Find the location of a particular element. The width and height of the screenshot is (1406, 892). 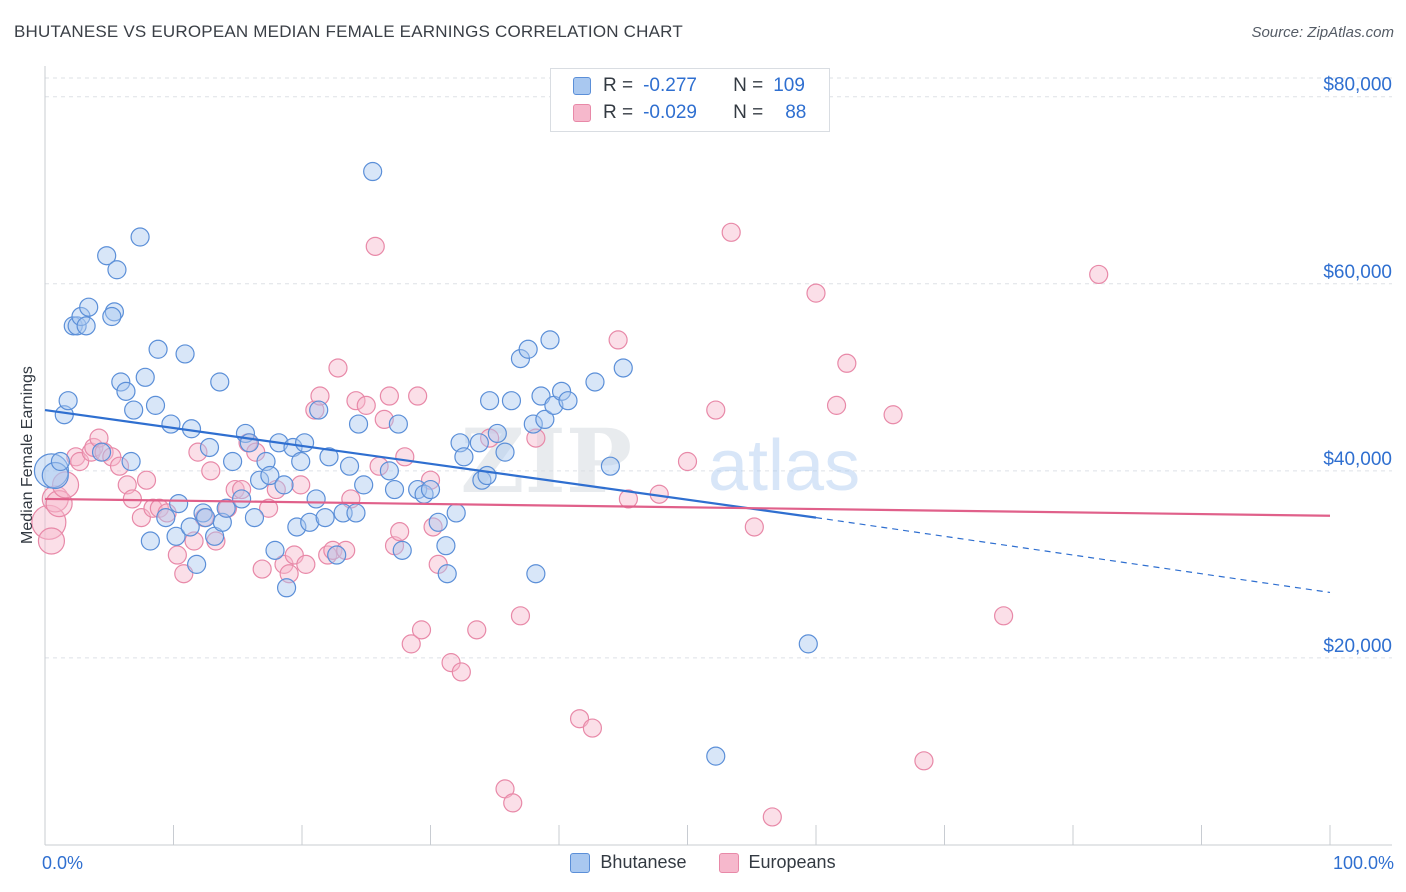

y-axis-label: Median Female Earnings is located at coordinates (27, 455).